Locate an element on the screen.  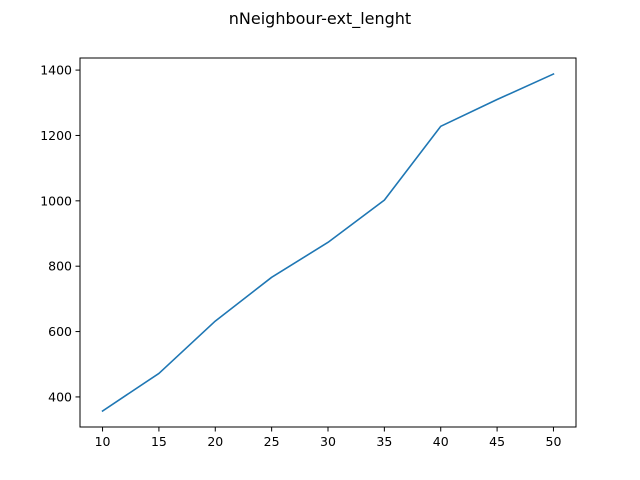
x-tick-label: 15 is located at coordinates (159, 441).